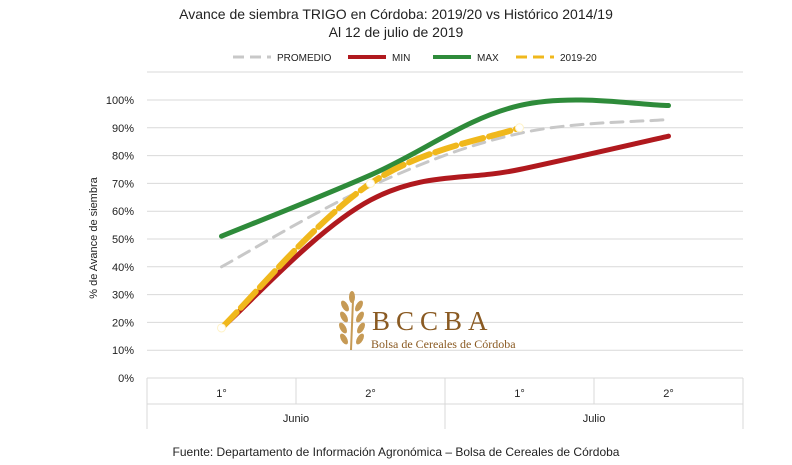 The width and height of the screenshot is (792, 465). Describe the element at coordinates (94, 237) in the screenshot. I see `y-axis-title: % de Avance de siembra` at that location.